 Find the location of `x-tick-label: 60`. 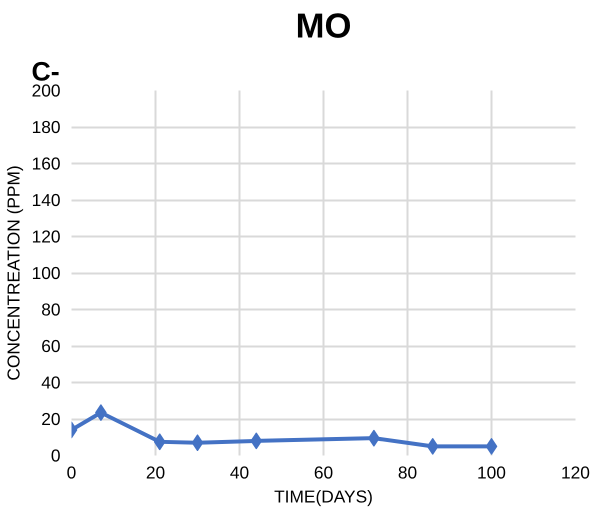

x-tick-label: 60 is located at coordinates (324, 472).